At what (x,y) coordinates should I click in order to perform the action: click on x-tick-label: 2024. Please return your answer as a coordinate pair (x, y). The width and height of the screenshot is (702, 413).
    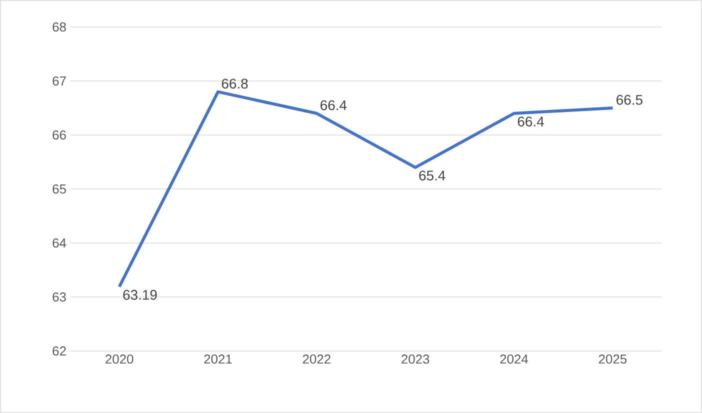
    Looking at the image, I should click on (514, 359).